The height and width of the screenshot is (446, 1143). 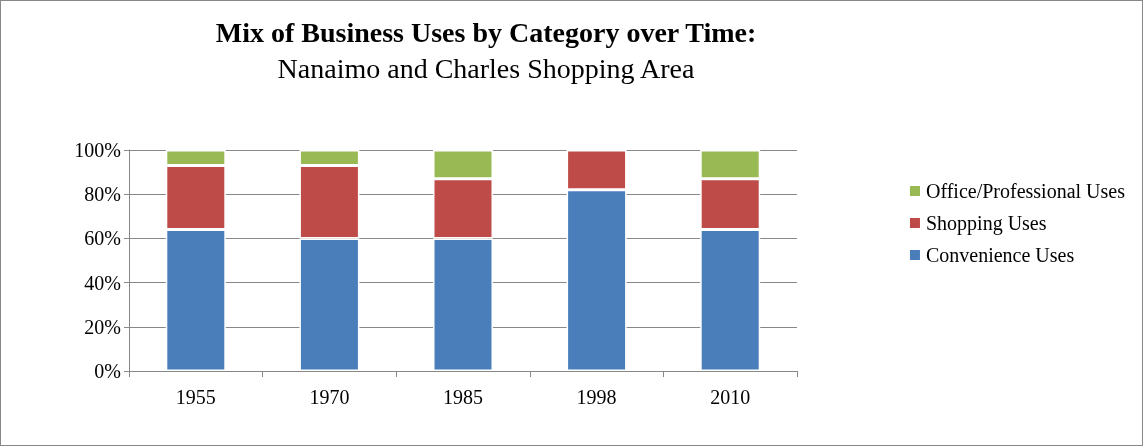 I want to click on legend-label: Office/Professional Uses, so click(x=1025, y=191).